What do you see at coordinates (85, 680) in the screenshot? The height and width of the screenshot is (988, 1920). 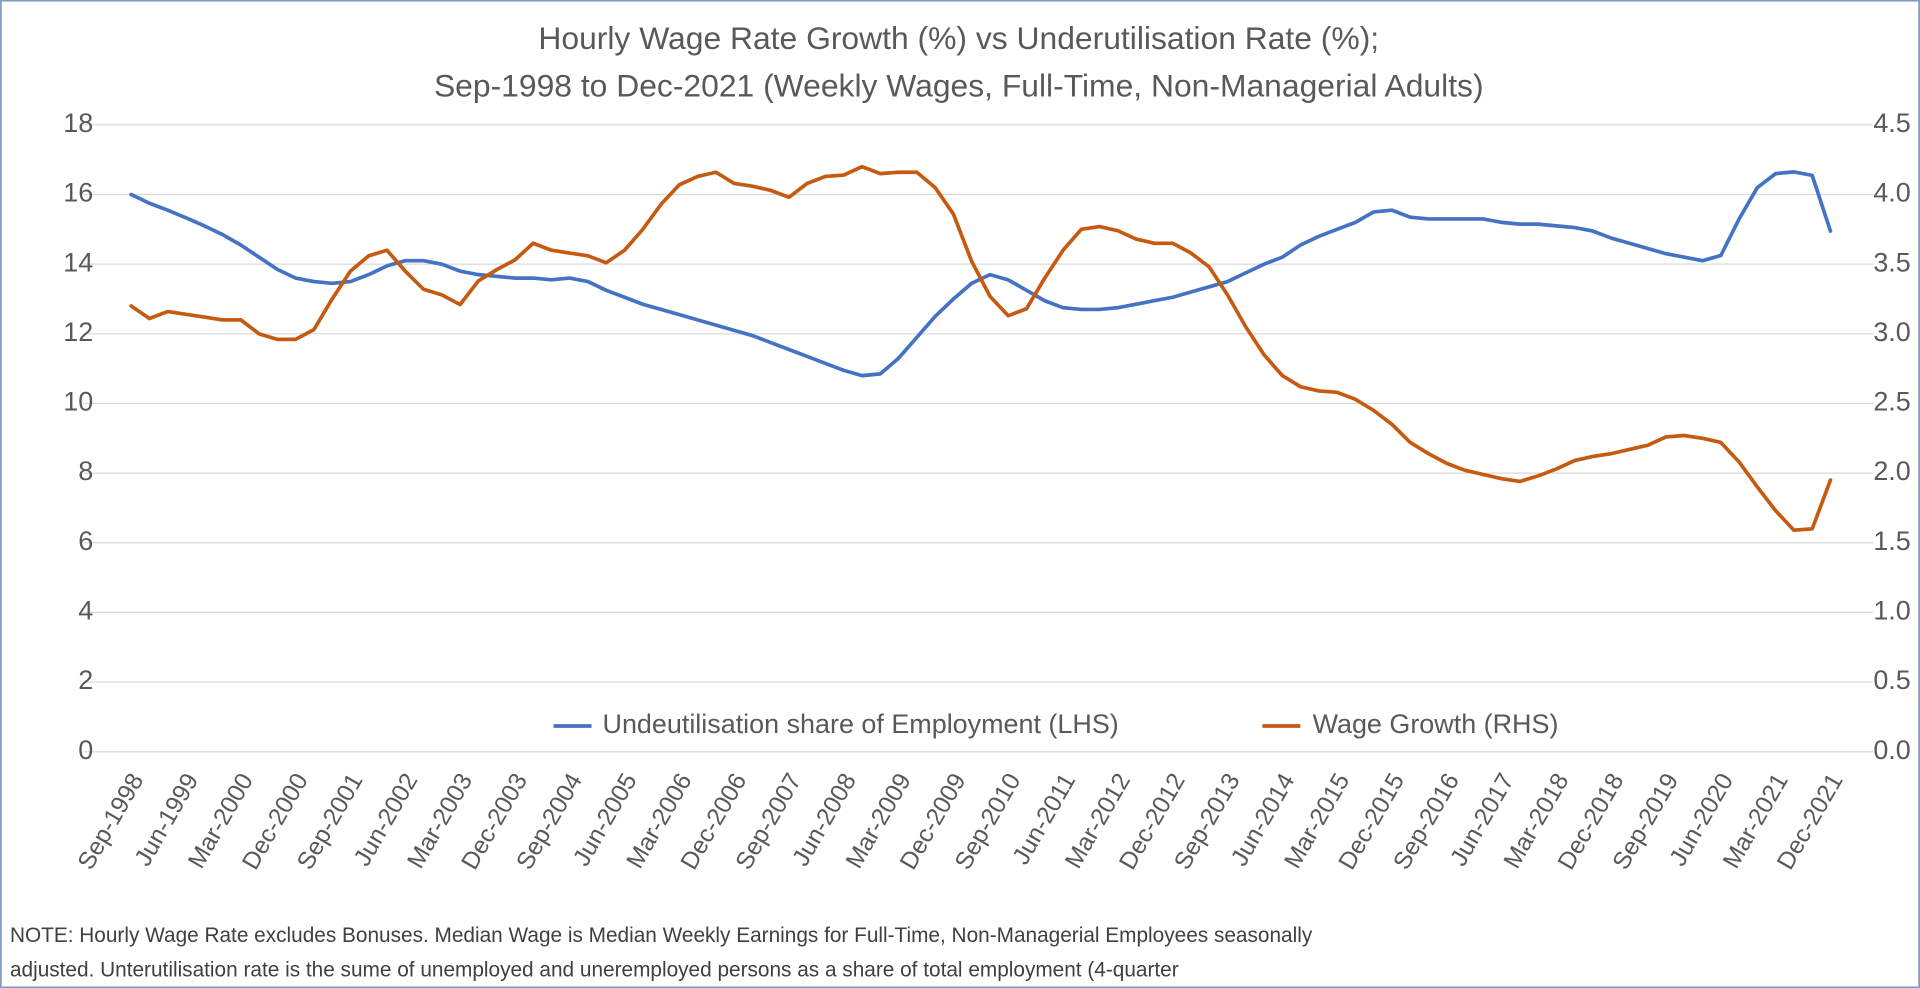 I see `y-tick-label: 2` at bounding box center [85, 680].